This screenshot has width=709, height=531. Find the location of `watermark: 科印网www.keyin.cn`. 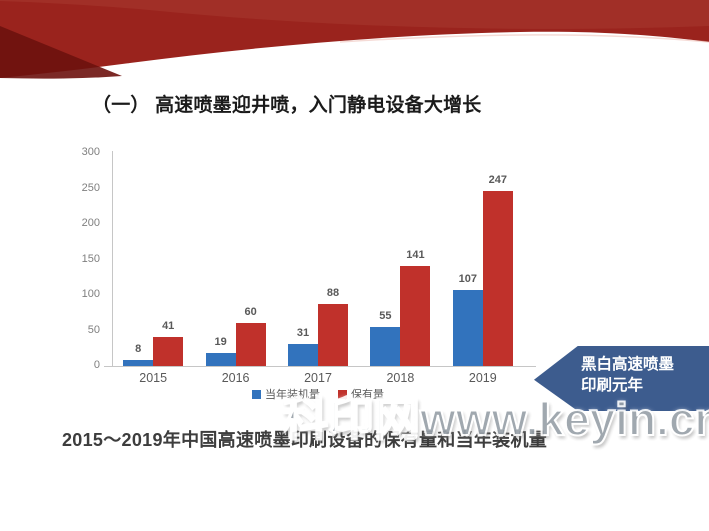

watermark: 科印网www.keyin.cn is located at coordinates (495, 419).